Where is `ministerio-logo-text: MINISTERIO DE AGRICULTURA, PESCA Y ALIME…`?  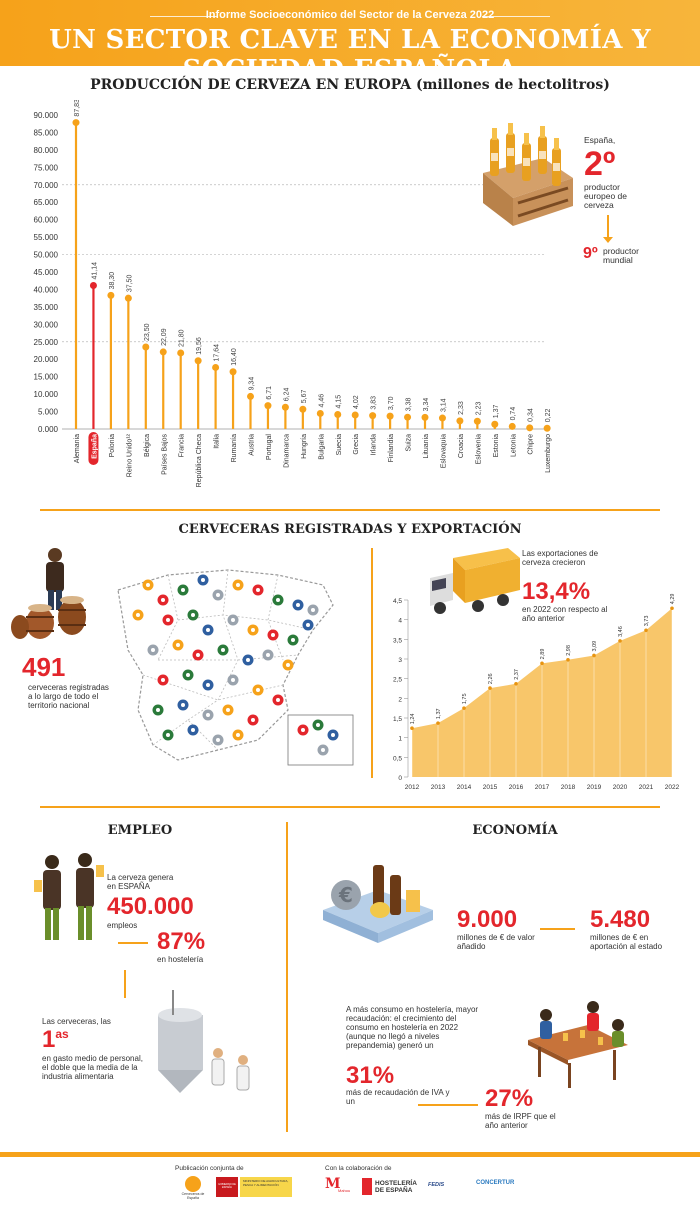 ministerio-logo-text: MINISTERIO DE AGRICULTURA, PESCA Y ALIME… is located at coordinates (266, 1183).